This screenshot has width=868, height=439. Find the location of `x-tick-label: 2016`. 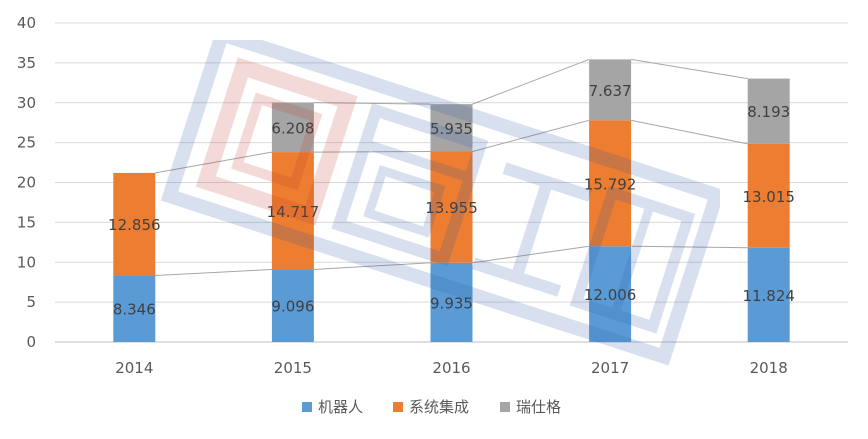

x-tick-label: 2016 is located at coordinates (451, 368).